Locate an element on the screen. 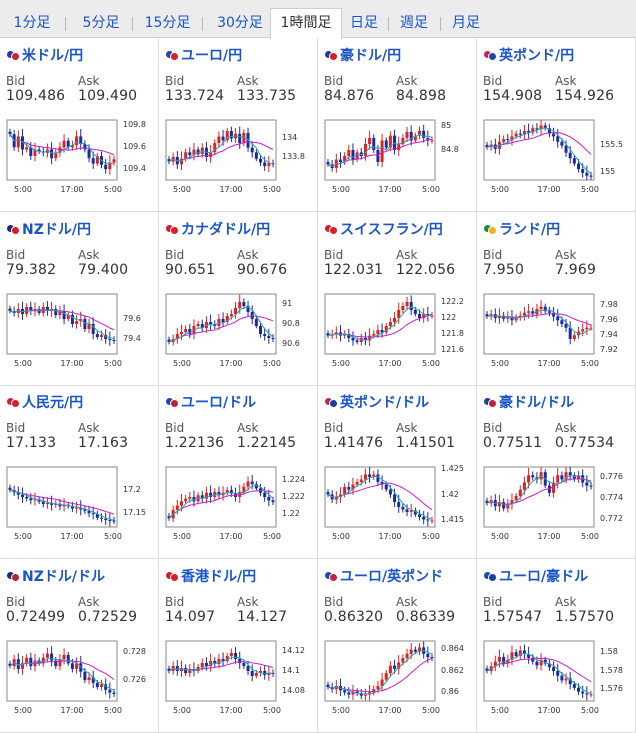  y-tick-label: 84.8 is located at coordinates (450, 149).